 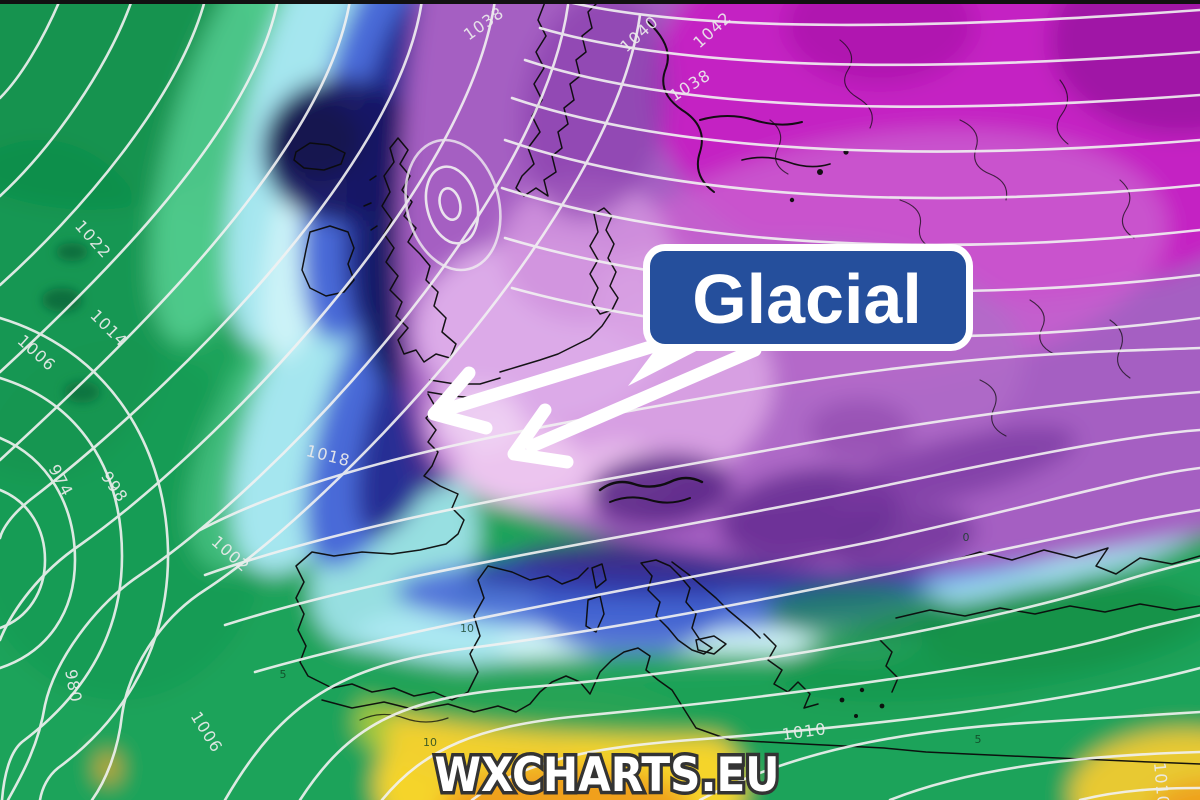 I want to click on temp-label: 0, so click(x=966, y=537).